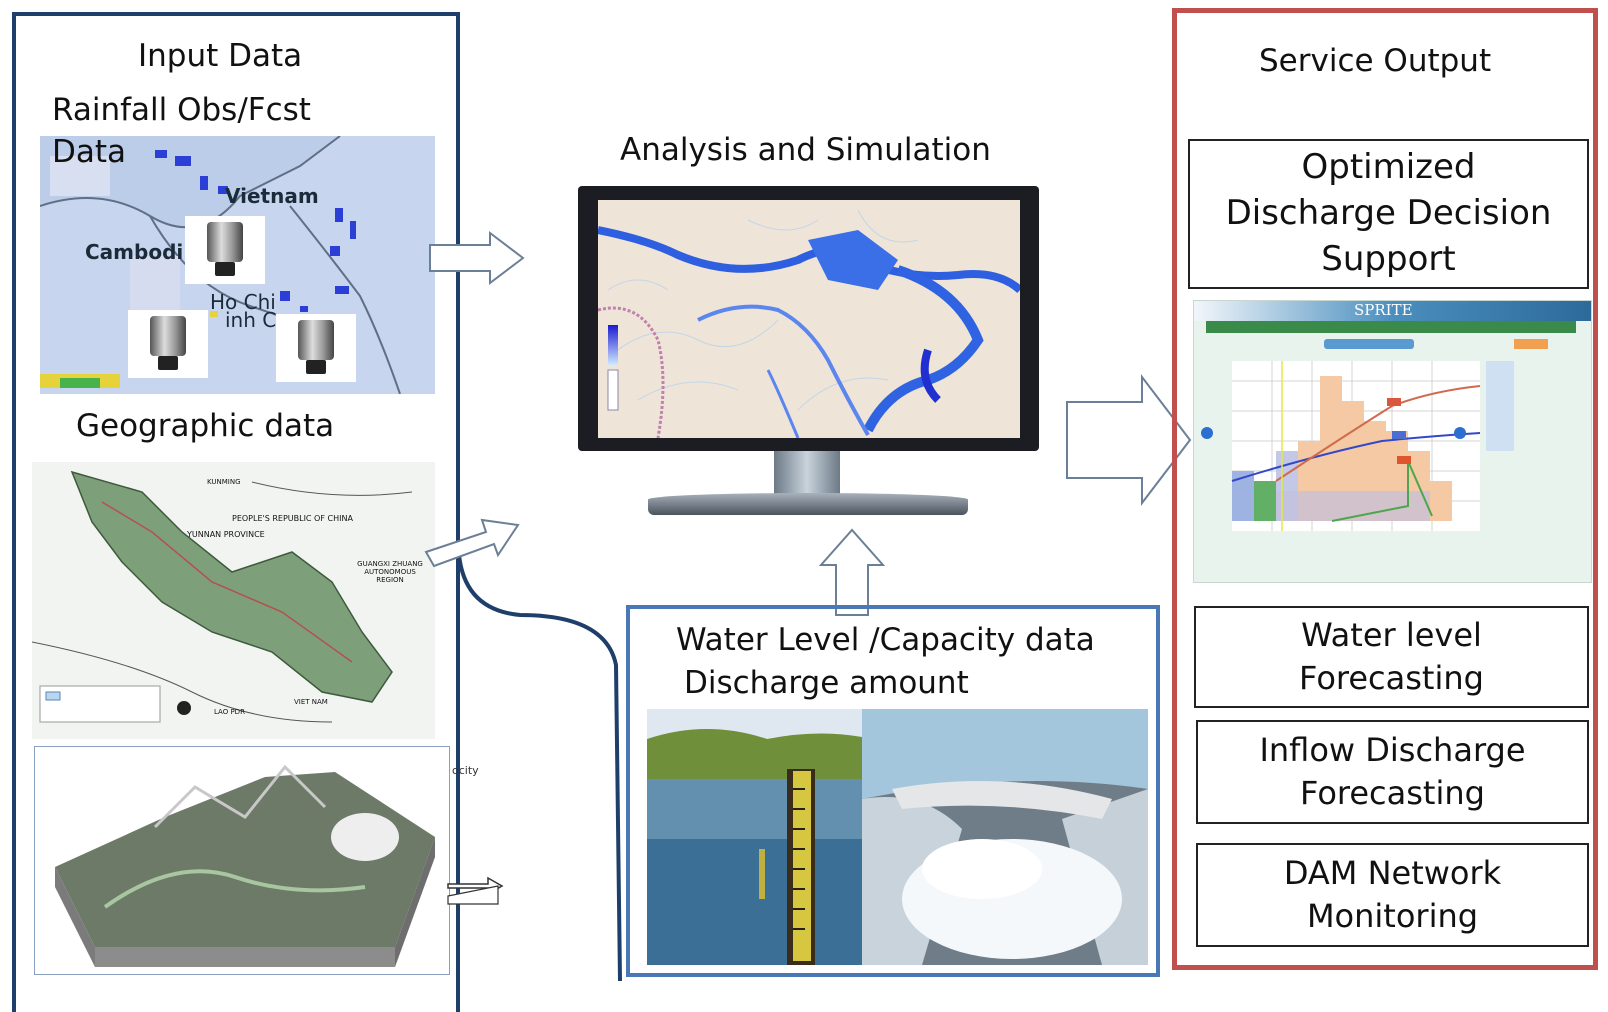 The height and width of the screenshot is (1012, 1608). I want to click on rainfall-to-analysis-arrow, so click(477, 258).